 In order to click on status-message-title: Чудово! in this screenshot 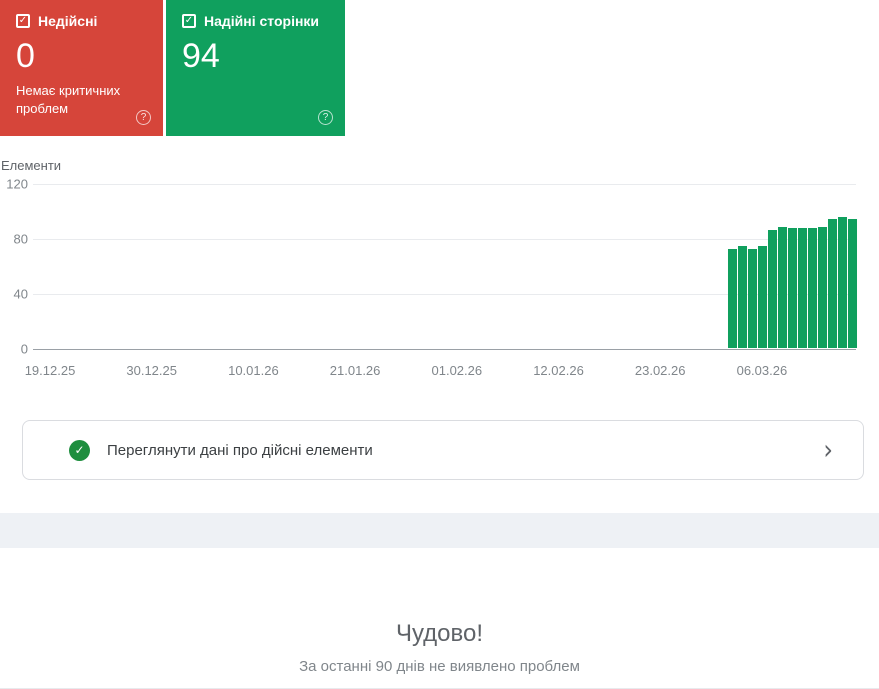, I will do `click(439, 633)`.